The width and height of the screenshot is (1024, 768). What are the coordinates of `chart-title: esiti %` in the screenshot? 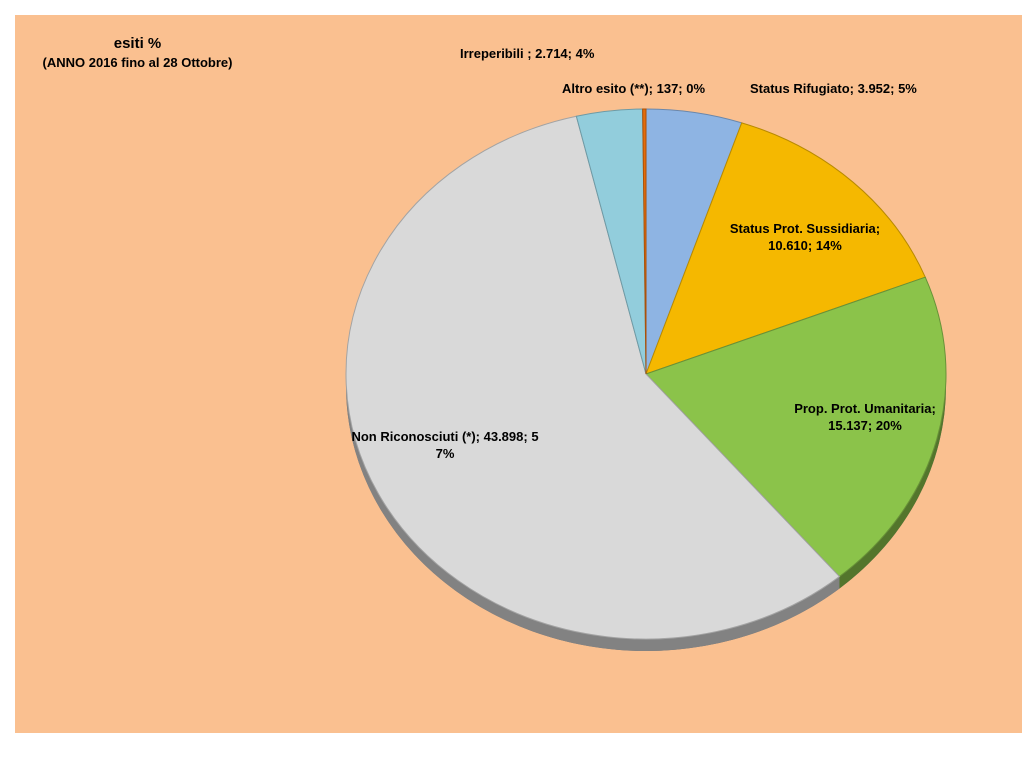 It's located at (137, 43).